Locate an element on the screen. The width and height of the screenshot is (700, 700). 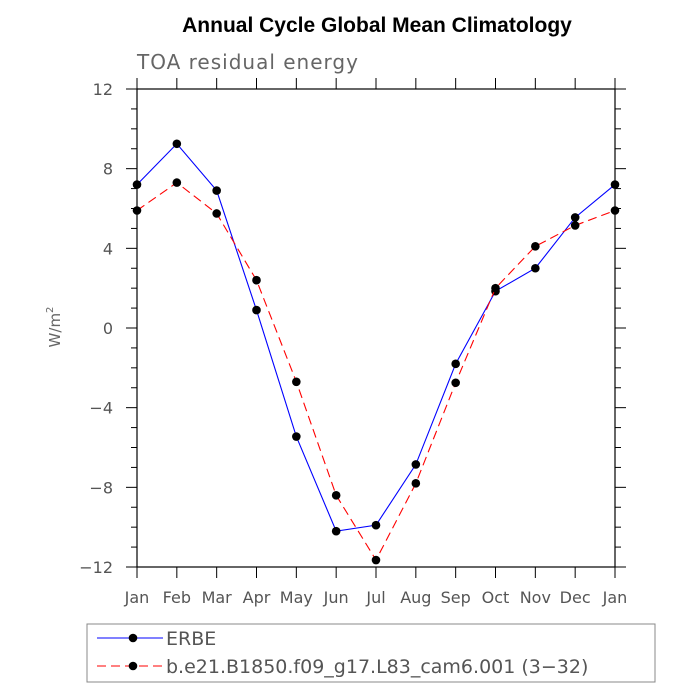
x-tick-label: Dec is located at coordinates (575, 597).